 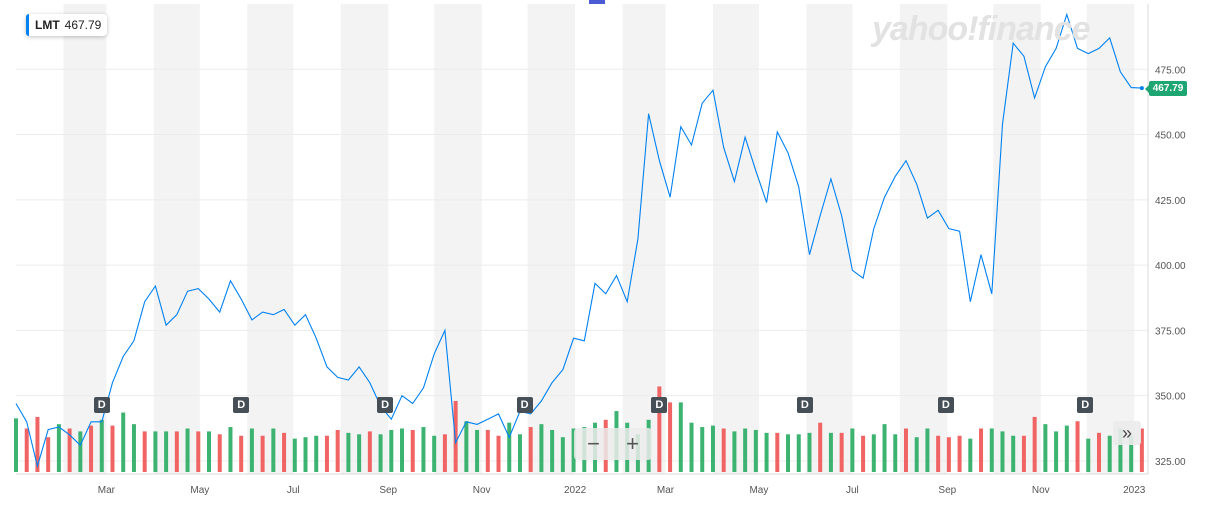 What do you see at coordinates (1170, 136) in the screenshot?
I see `y-tick-label: 450.00` at bounding box center [1170, 136].